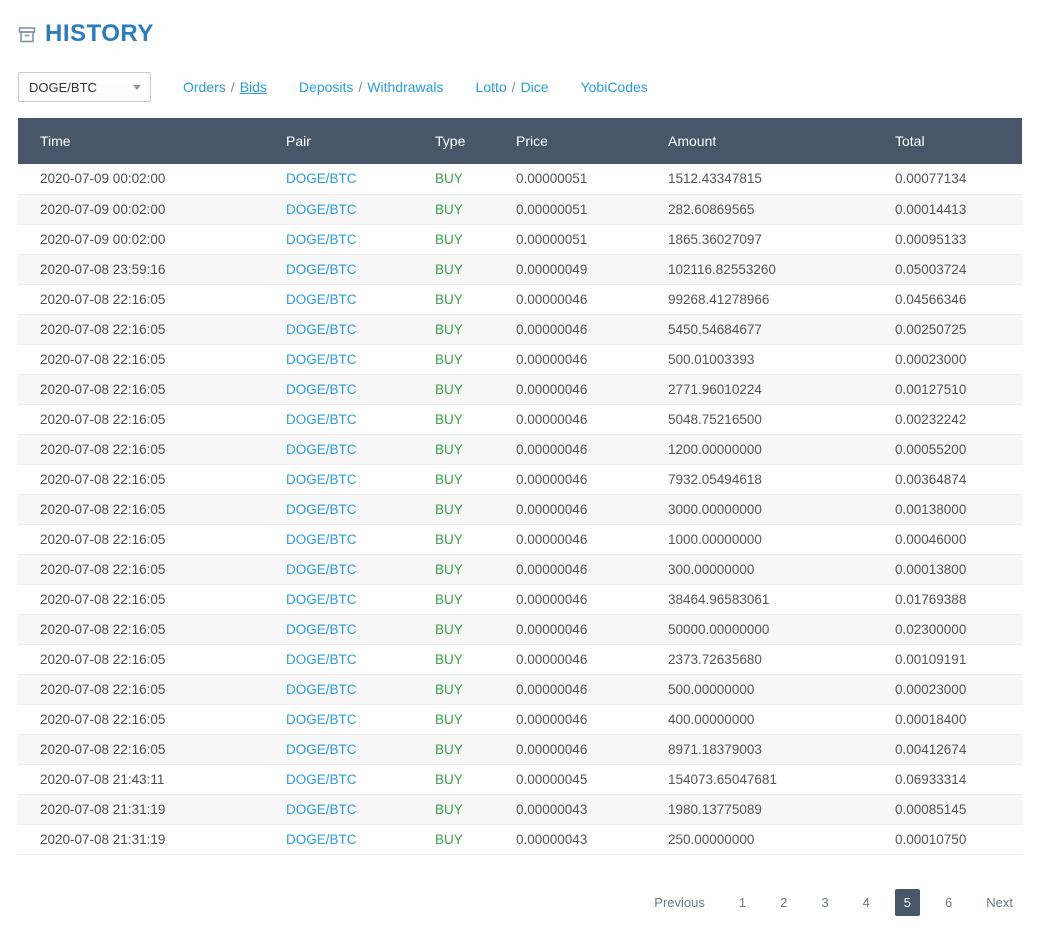 The width and height of the screenshot is (1040, 936). What do you see at coordinates (520, 34) in the screenshot?
I see `page-header: HISTORY` at bounding box center [520, 34].